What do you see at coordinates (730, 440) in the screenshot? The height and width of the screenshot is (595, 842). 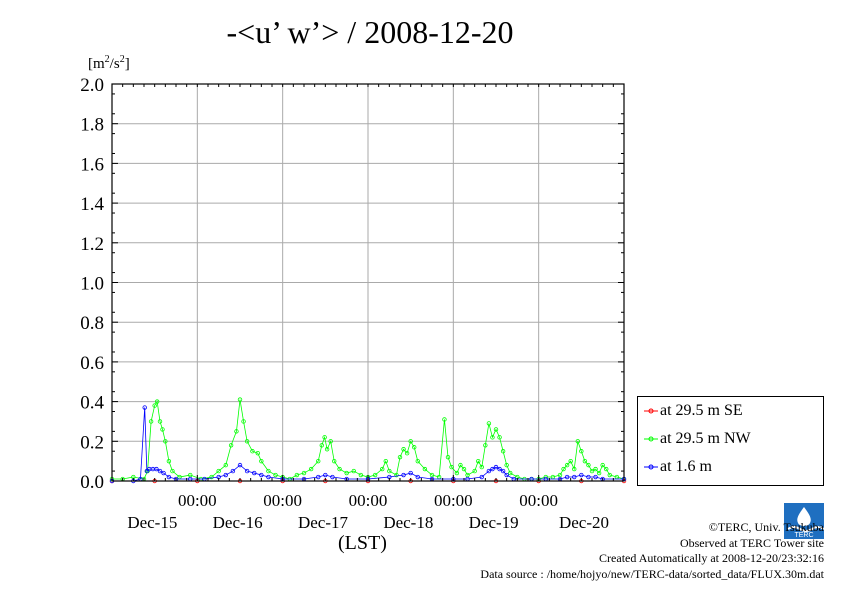 I see `legend-item-nw: at 29.5 m NW` at bounding box center [730, 440].